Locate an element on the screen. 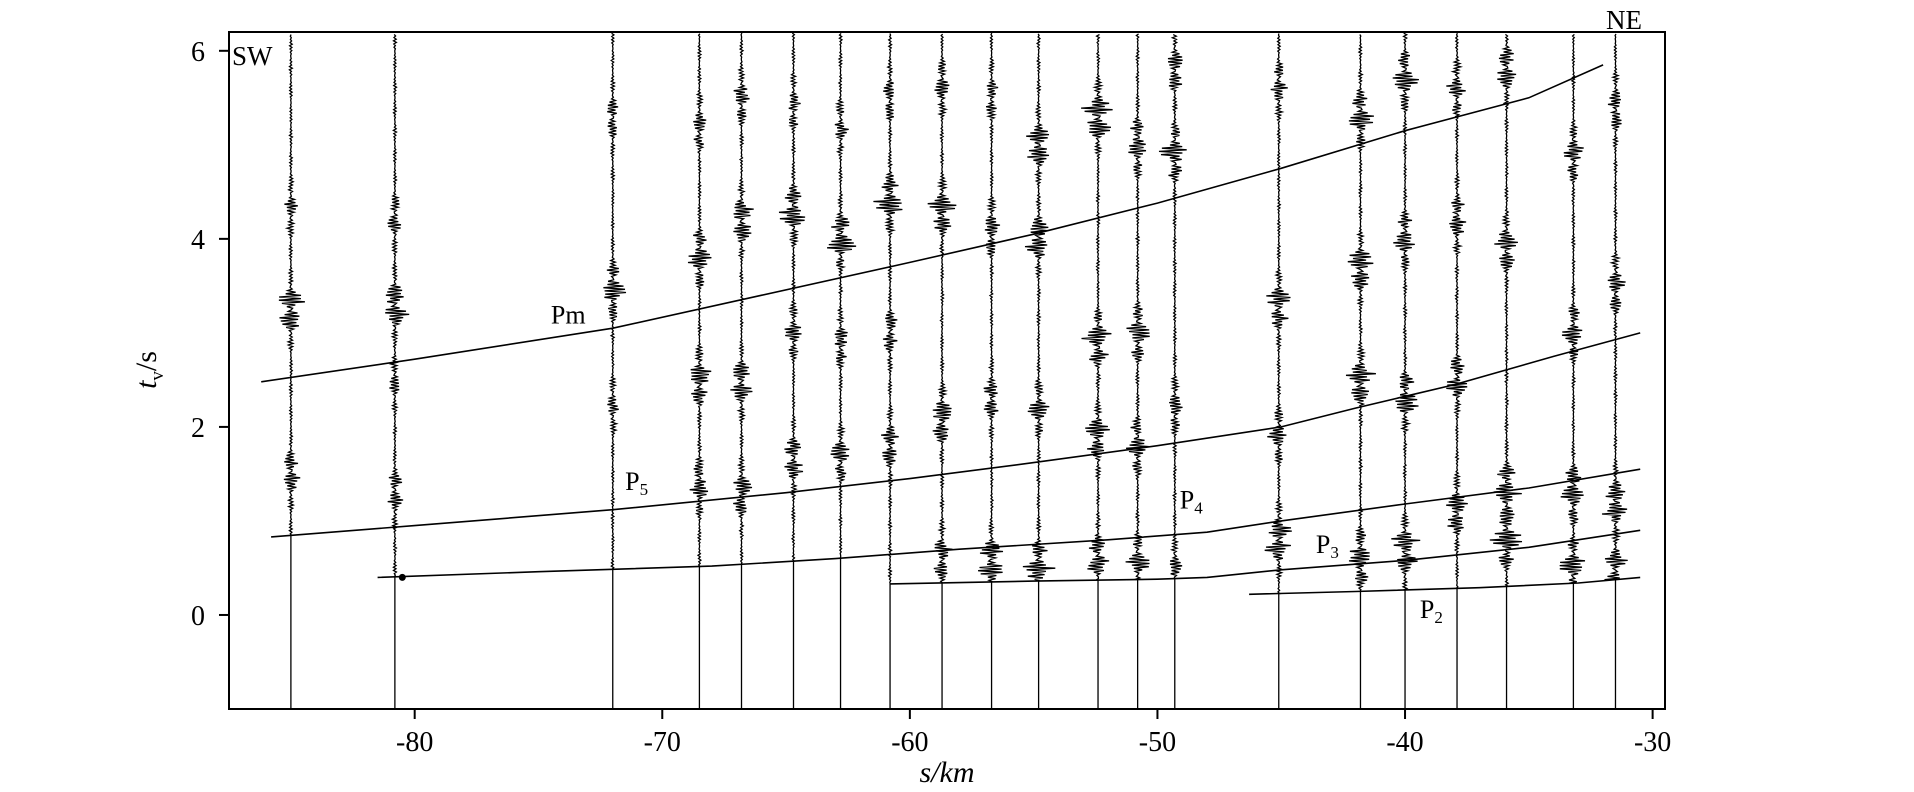 This screenshot has height=792, width=1914. x-tick-label: -80 is located at coordinates (414, 742).